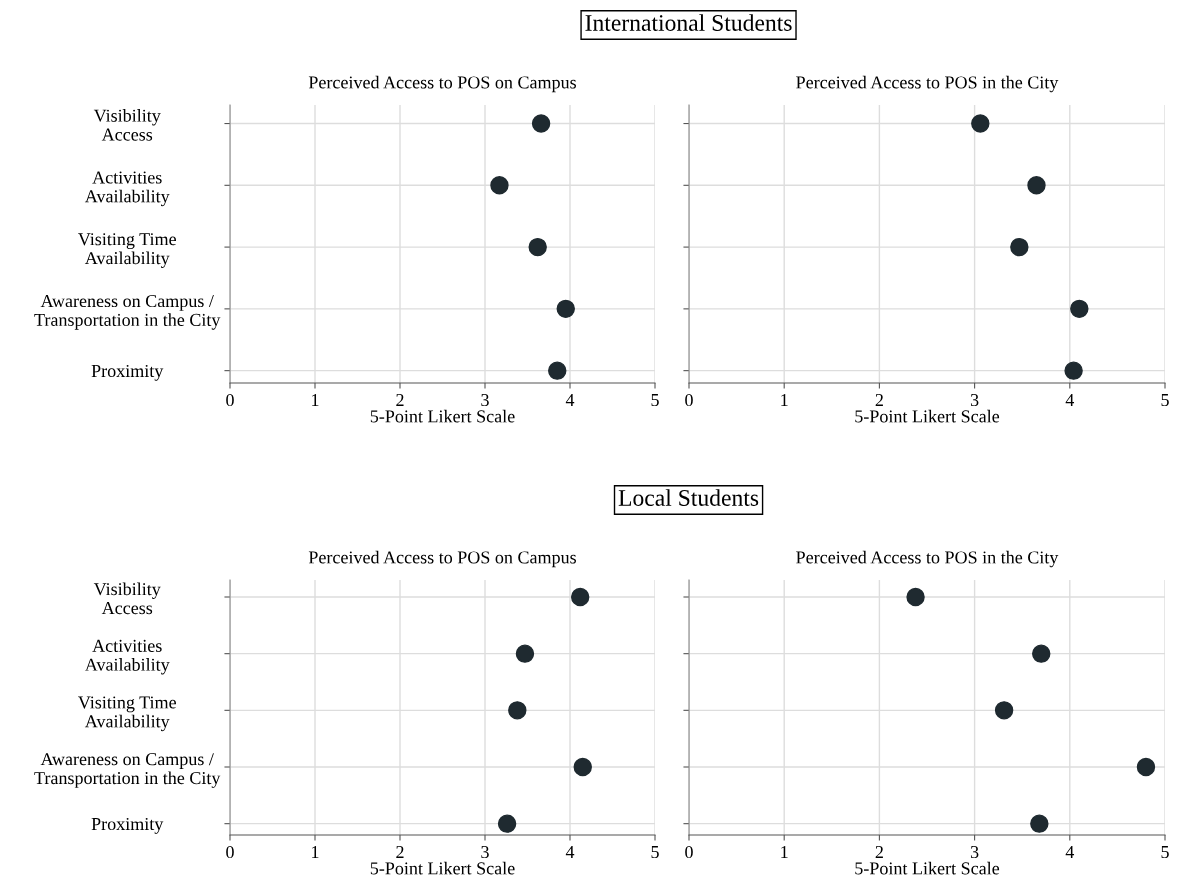 Image resolution: width=1177 pixels, height=886 pixels. I want to click on text: International Students, so click(688, 22).